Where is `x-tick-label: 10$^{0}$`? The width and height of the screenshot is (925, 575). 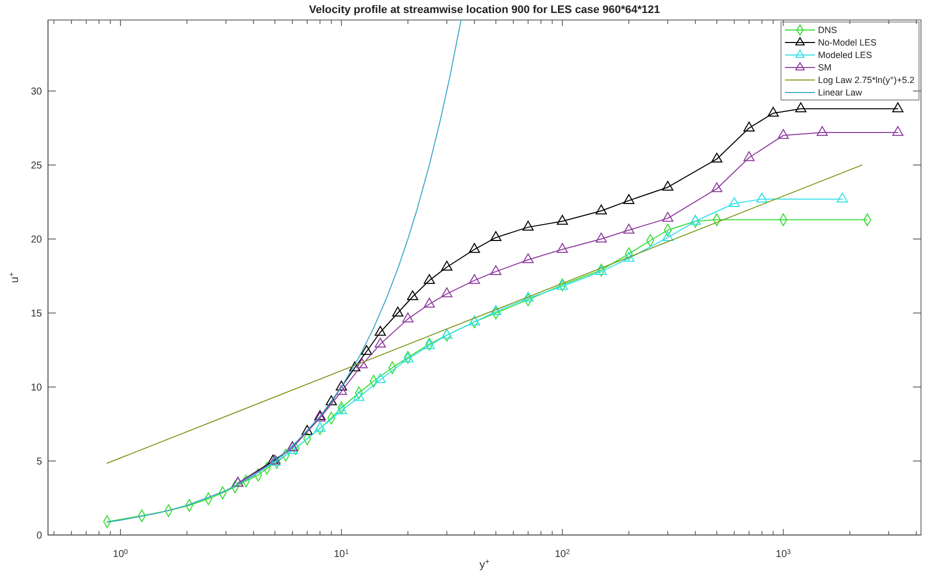
x-tick-label: 10$^{0}$ is located at coordinates (120, 554).